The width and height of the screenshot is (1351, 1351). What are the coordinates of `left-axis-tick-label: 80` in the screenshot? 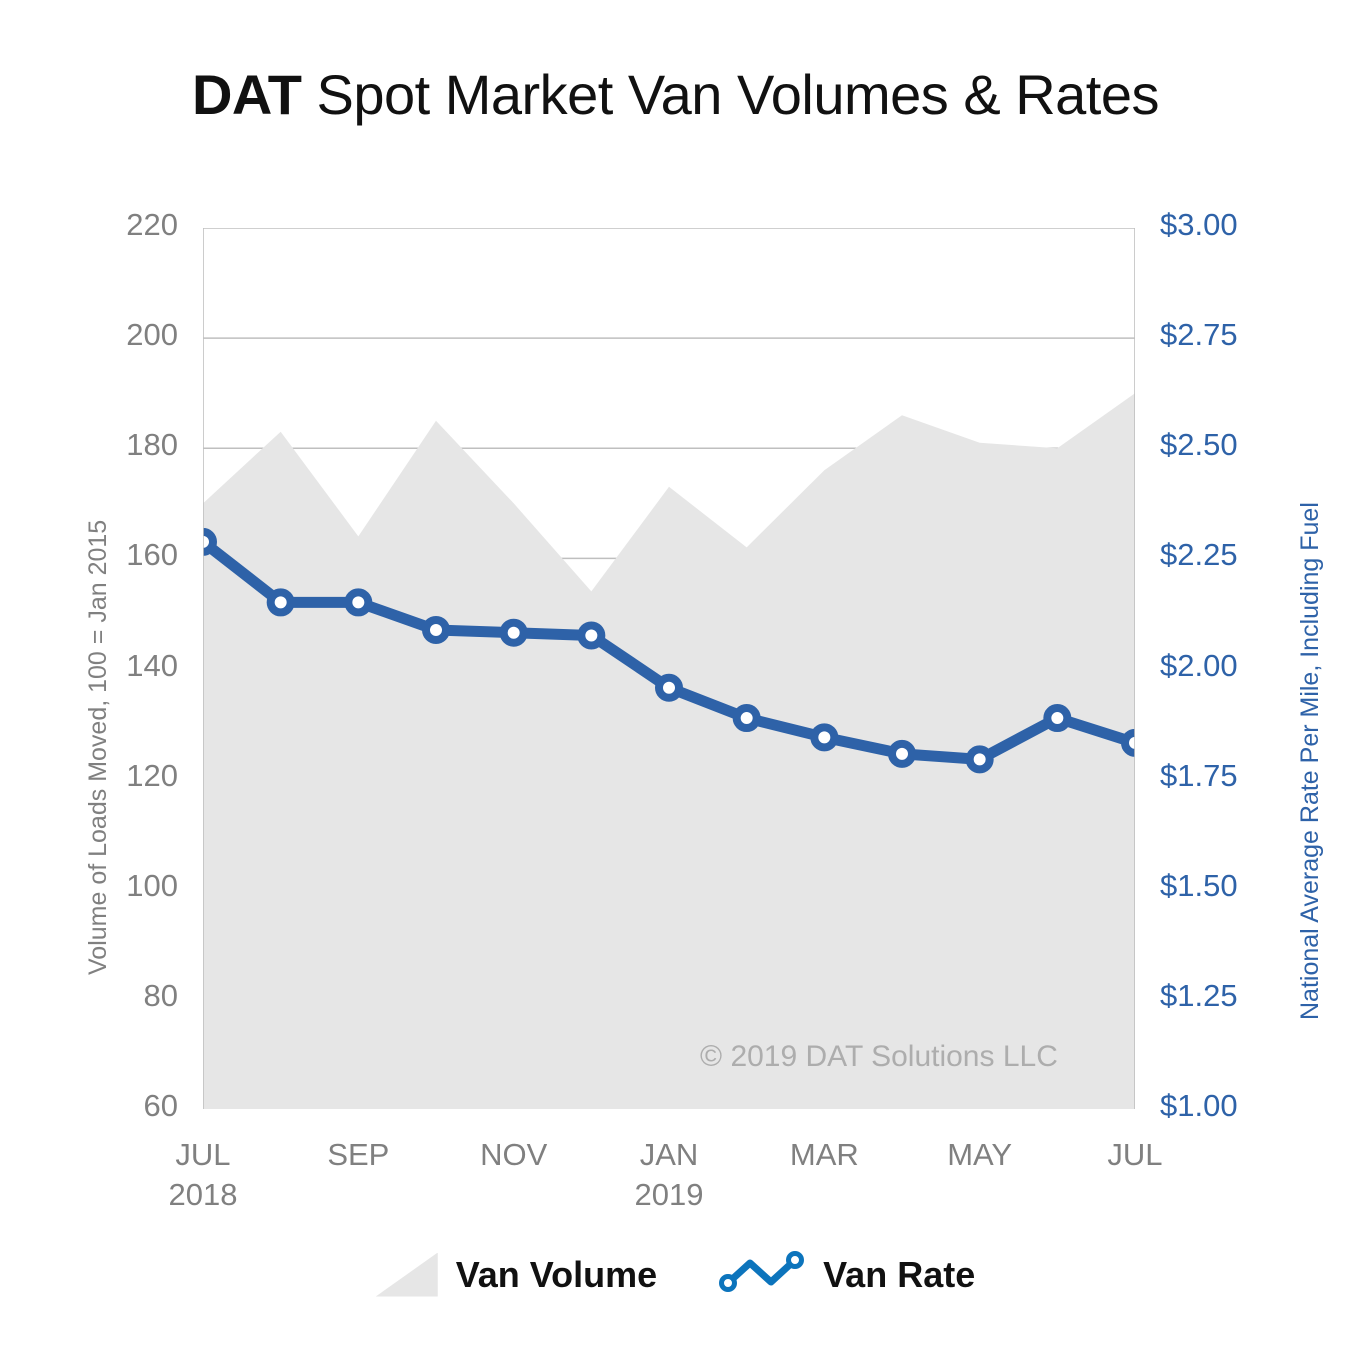 It's located at (160, 995).